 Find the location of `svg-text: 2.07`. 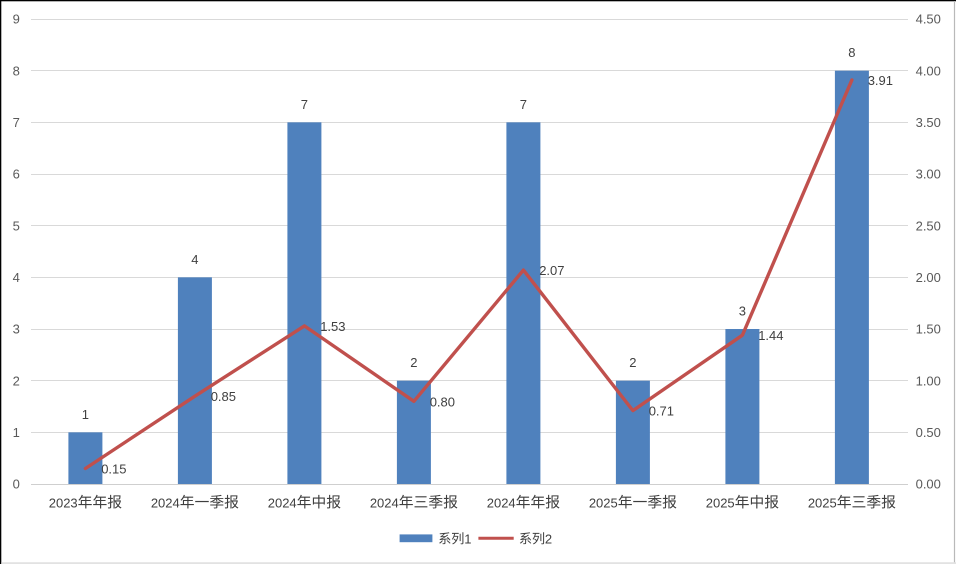

svg-text: 2.07 is located at coordinates (551, 270).